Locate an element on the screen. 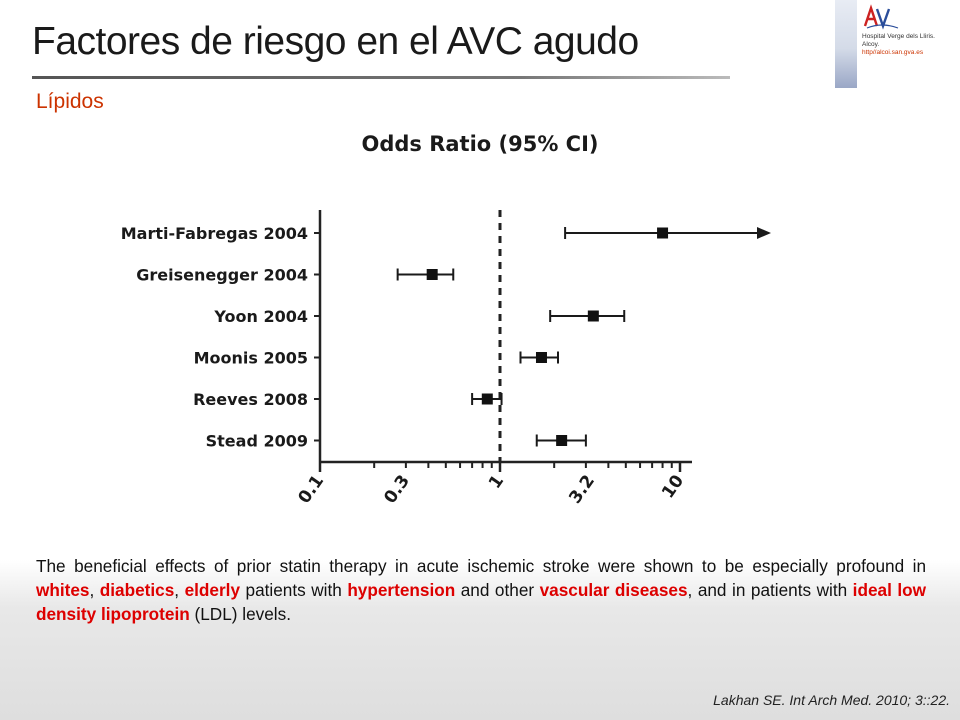 Image resolution: width=960 pixels, height=720 pixels. citation: Lakhan SE. Int Arch Med. 2010; 3::22. is located at coordinates (831, 700).